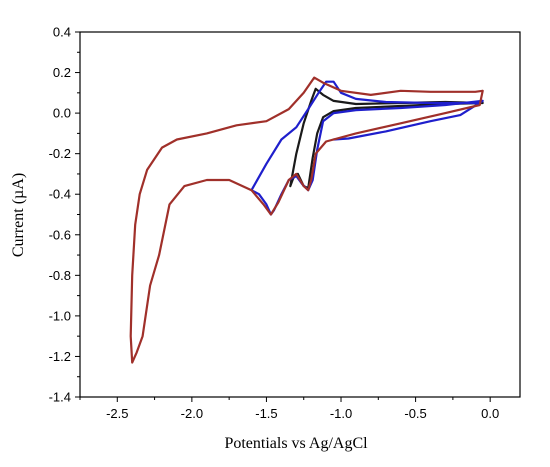 The width and height of the screenshot is (550, 467). What do you see at coordinates (18, 215) in the screenshot?
I see `y-axis-title: Current (µA)` at bounding box center [18, 215].